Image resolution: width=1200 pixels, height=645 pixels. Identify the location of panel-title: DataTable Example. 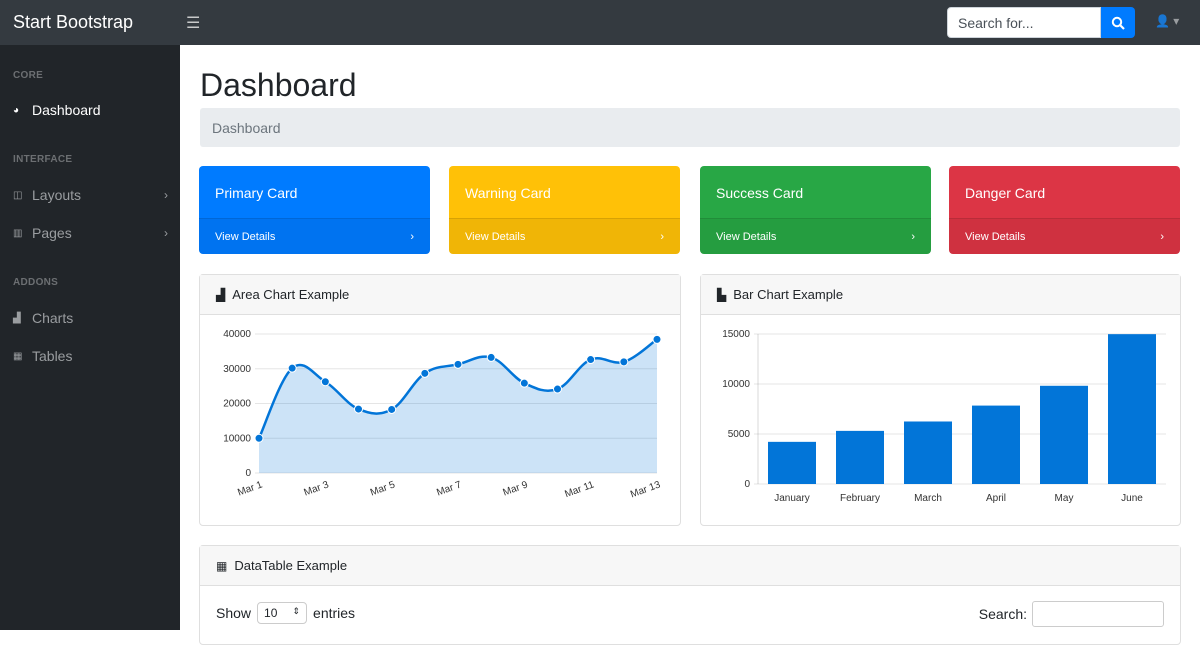
(291, 565).